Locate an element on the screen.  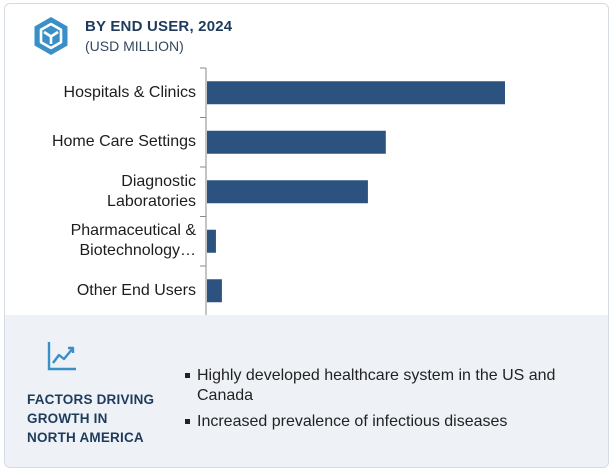
category-label-line: Pharmaceutical & is located at coordinates (133, 231).